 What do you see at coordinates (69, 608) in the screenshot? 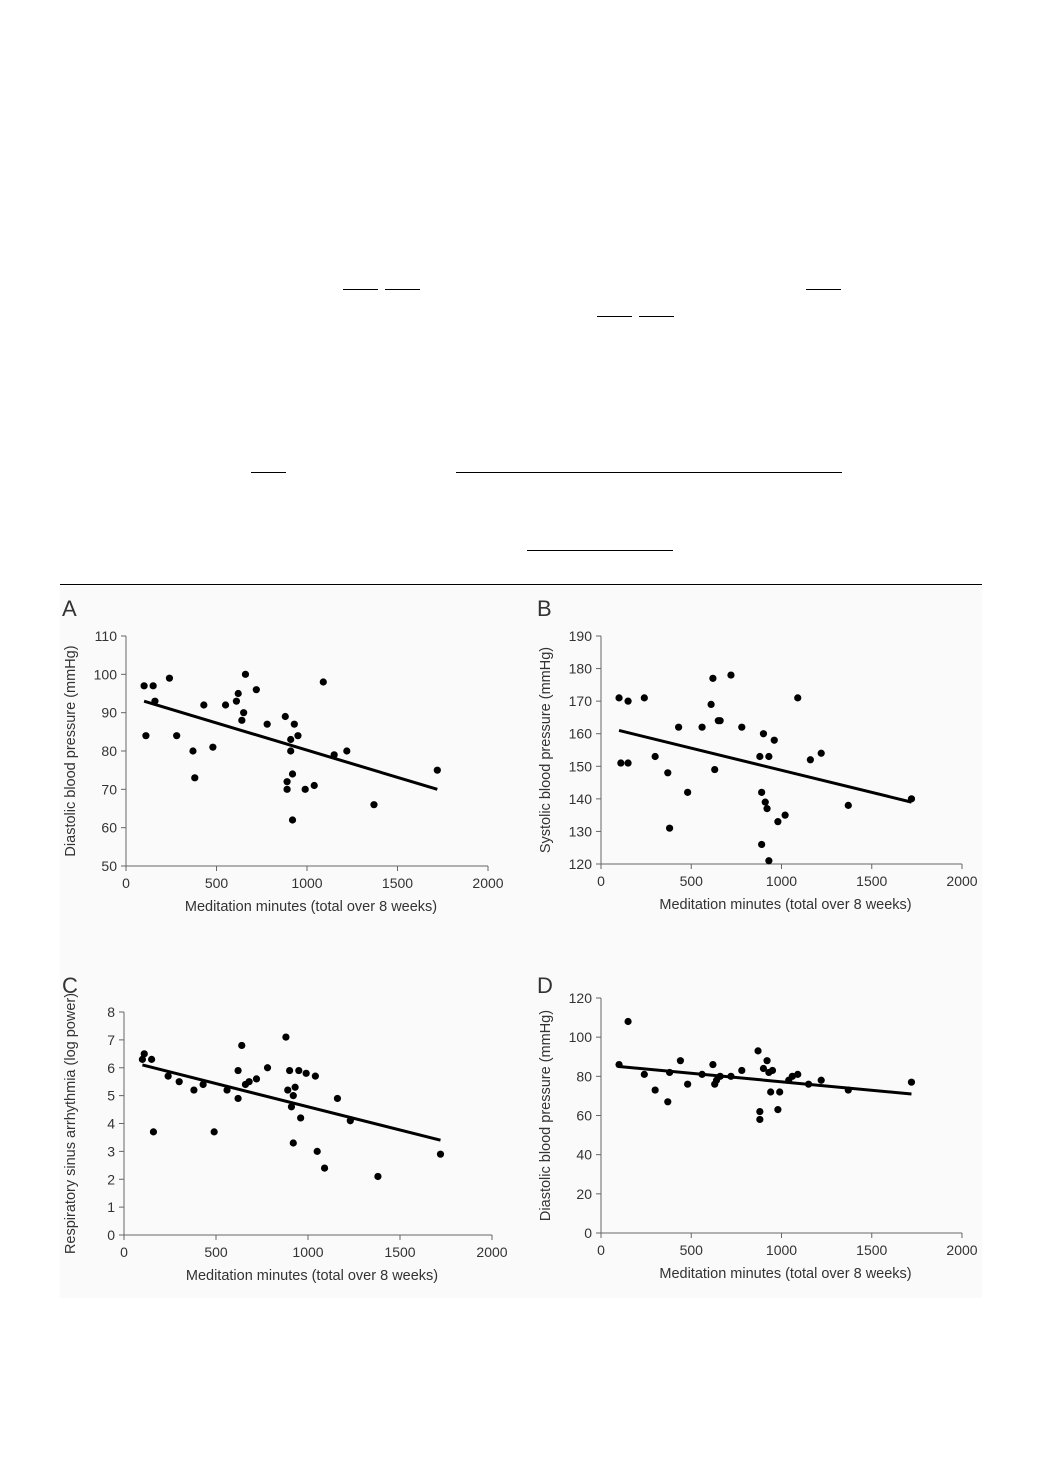
I see `panel-label: A` at bounding box center [69, 608].